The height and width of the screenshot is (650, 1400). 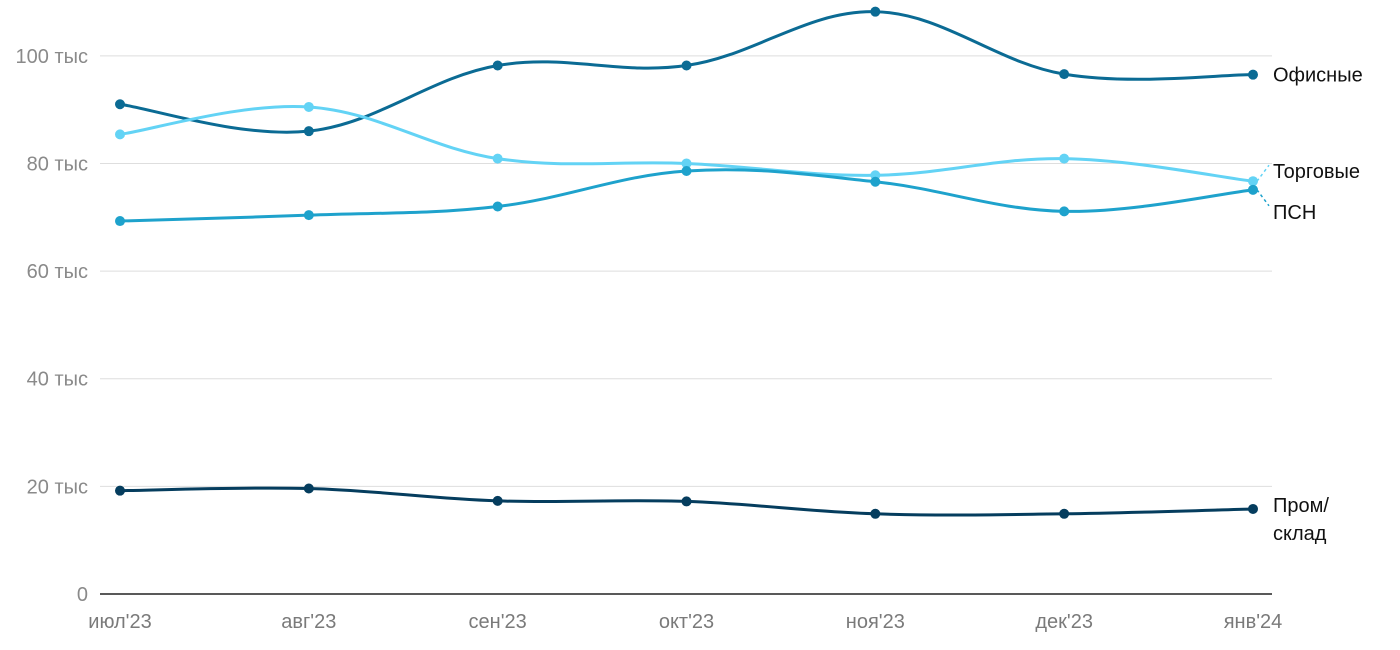 What do you see at coordinates (498, 622) in the screenshot?
I see `x-tick-label: сен'23` at bounding box center [498, 622].